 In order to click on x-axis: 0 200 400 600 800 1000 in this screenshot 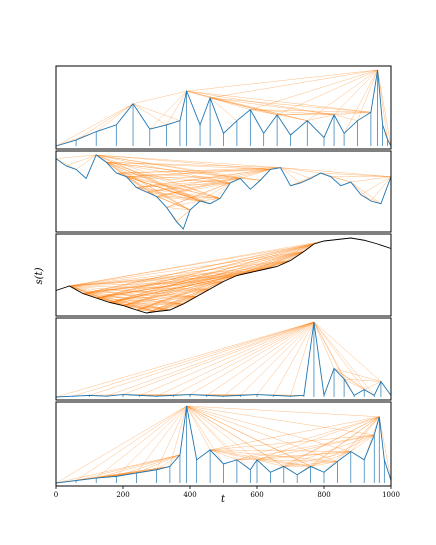, I will do `click(227, 492)`.